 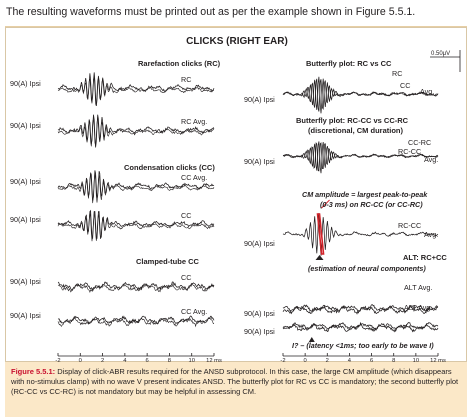 I want to click on cm-amplitude-arrow, so click(x=325, y=204).